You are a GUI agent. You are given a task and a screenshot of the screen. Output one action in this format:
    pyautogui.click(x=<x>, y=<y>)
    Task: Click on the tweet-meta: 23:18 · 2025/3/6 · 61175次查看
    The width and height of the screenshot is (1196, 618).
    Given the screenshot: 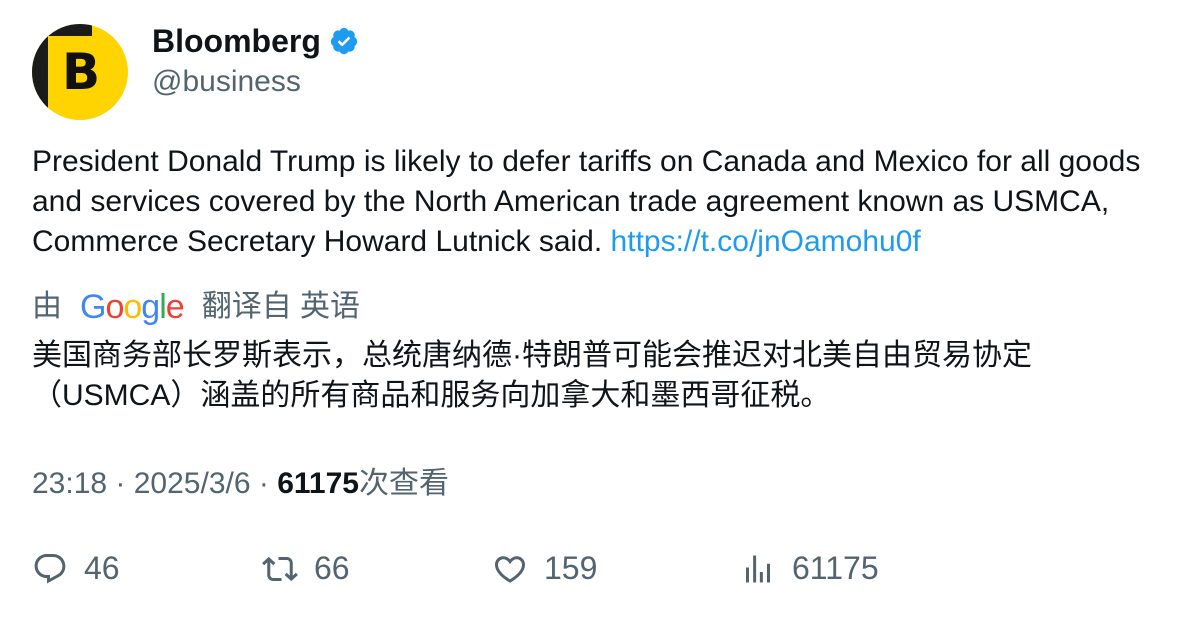 What is the action you would take?
    pyautogui.click(x=240, y=484)
    